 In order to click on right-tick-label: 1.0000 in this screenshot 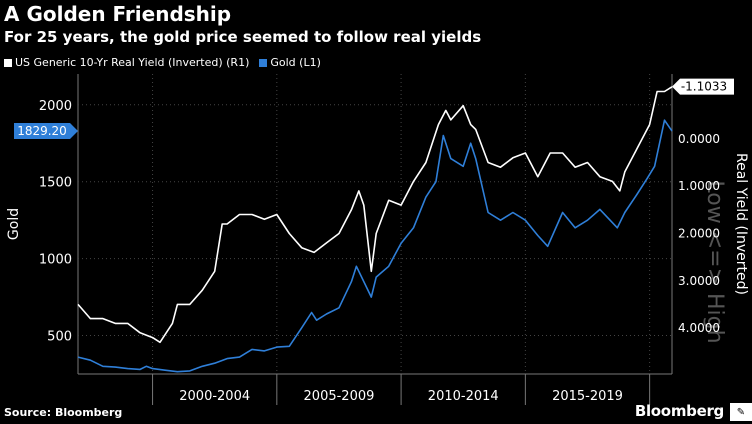, I will do `click(699, 186)`.